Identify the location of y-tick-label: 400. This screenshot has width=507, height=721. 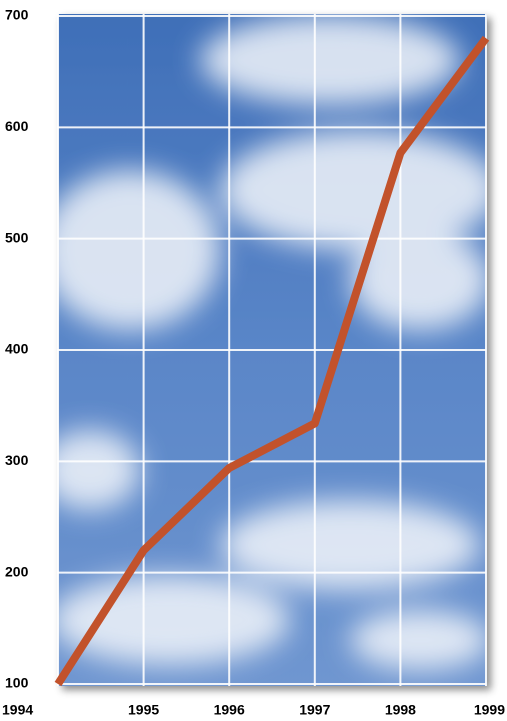
(17, 349).